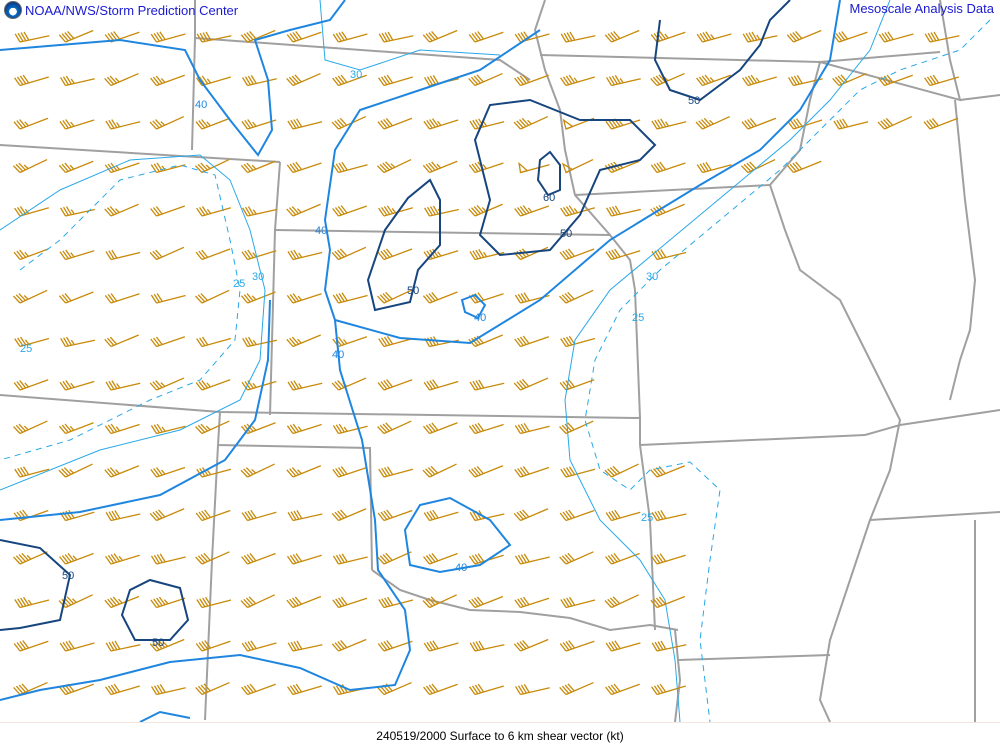 The height and width of the screenshot is (750, 1000). What do you see at coordinates (549, 198) in the screenshot?
I see `contour-label-60: 60` at bounding box center [549, 198].